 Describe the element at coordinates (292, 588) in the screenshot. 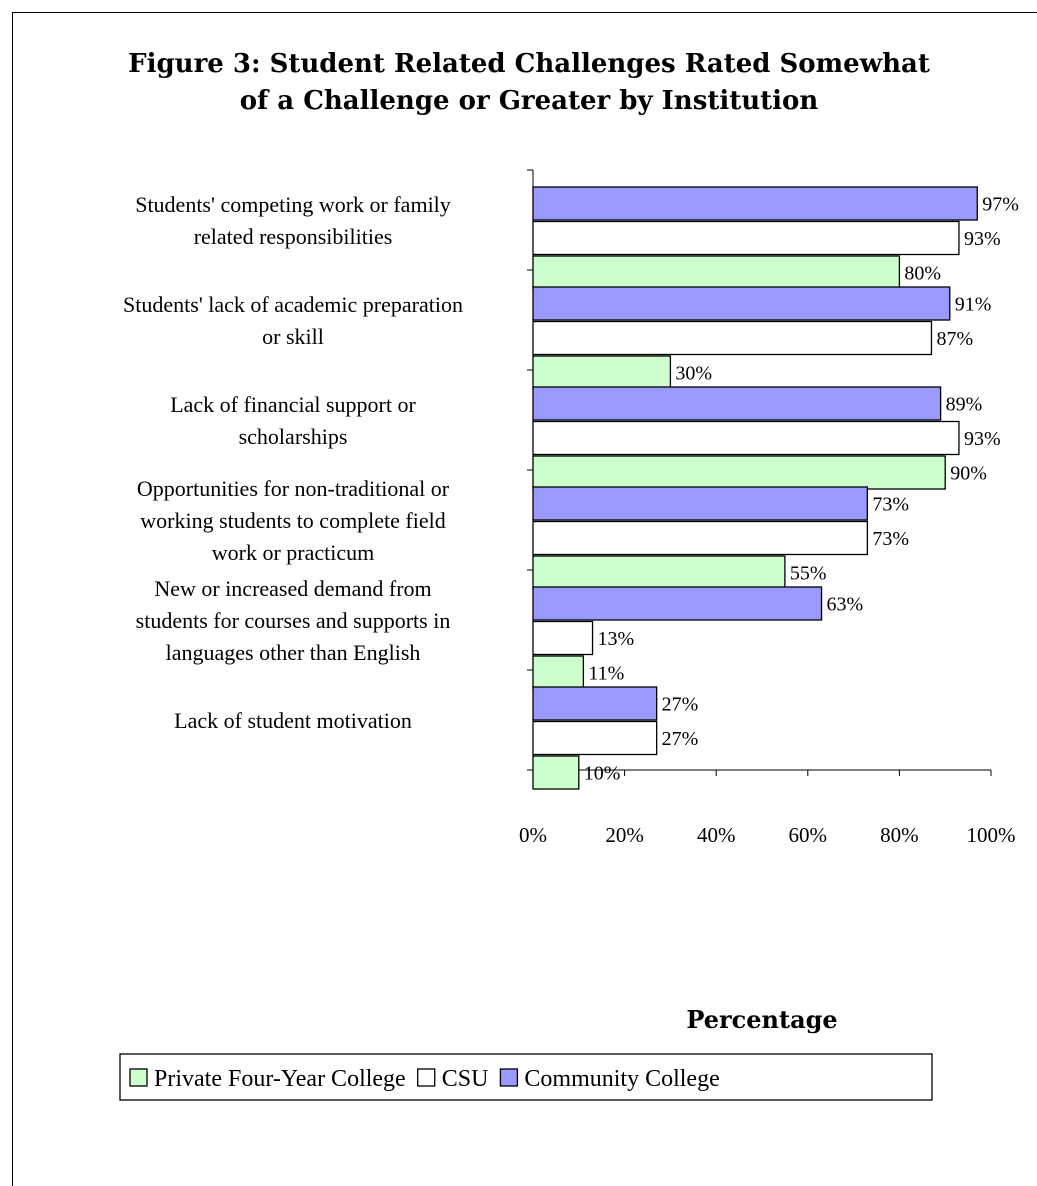

I see `category-label: New or increased demand from` at that location.